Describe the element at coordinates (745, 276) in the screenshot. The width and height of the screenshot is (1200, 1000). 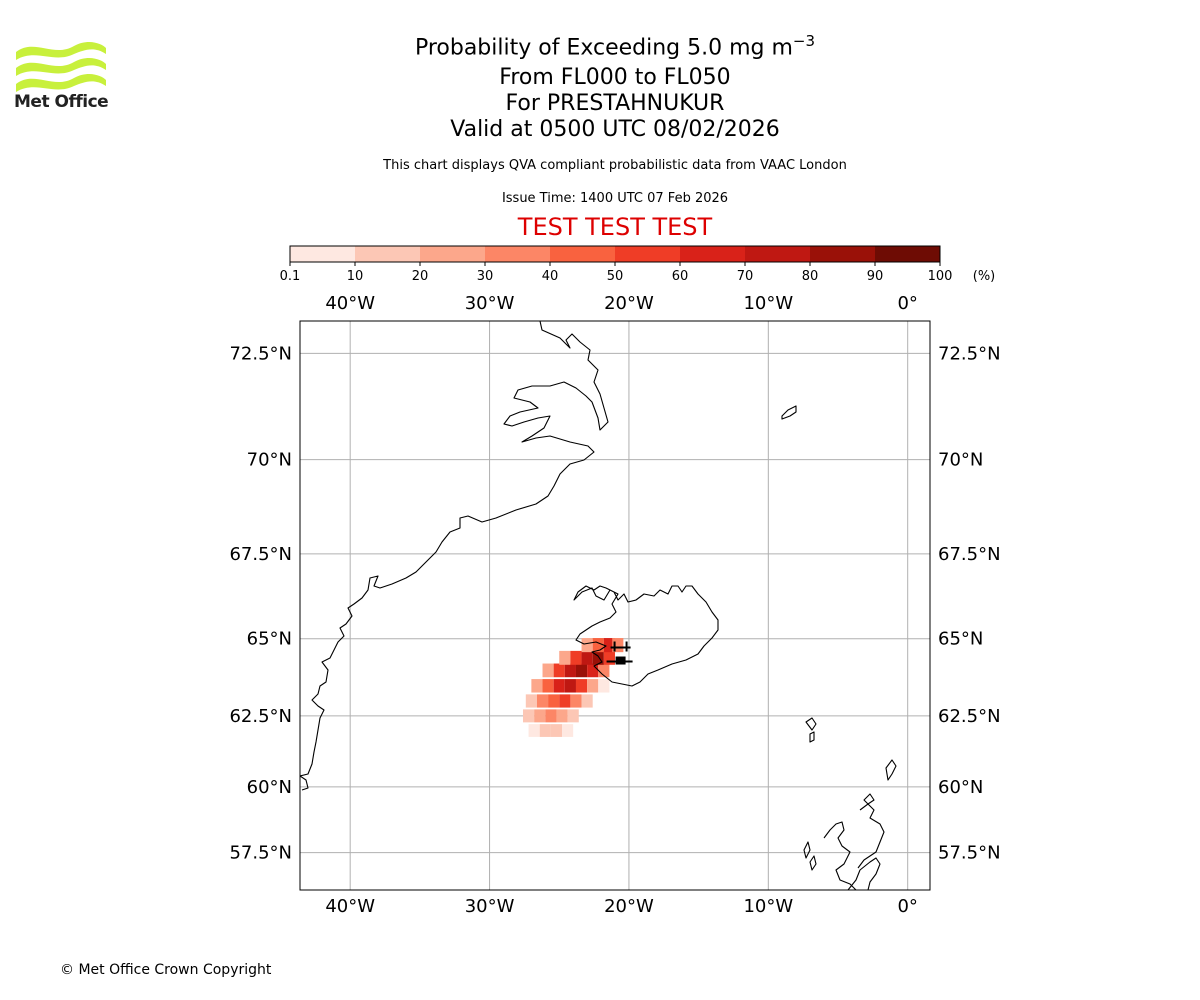
I see `colorbar-tick-label: 70` at that location.